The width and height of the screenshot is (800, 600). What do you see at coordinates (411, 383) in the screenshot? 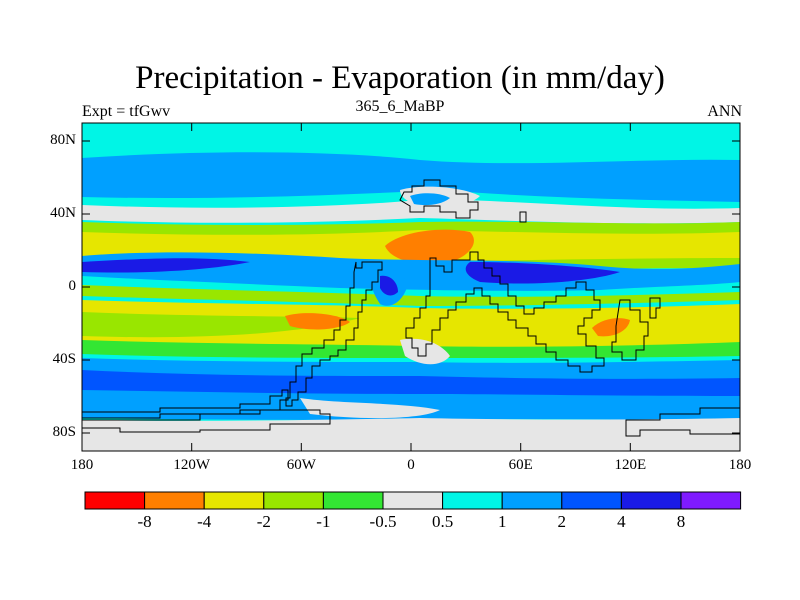
I see `band-south-medium` at bounding box center [411, 383].